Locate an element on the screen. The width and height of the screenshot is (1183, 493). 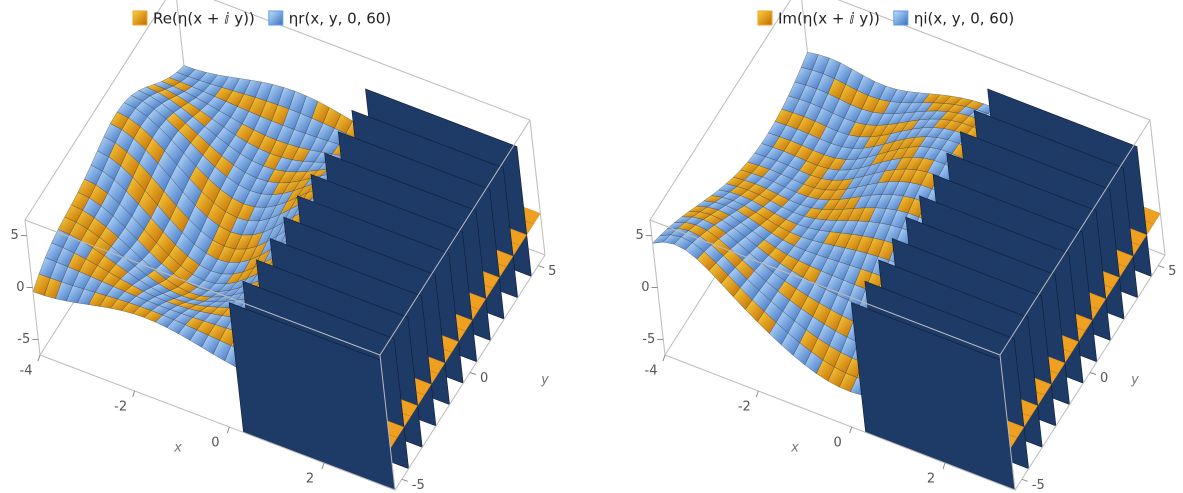
legend-label: Im(η(x + ⅈ y)) is located at coordinates (829, 19).